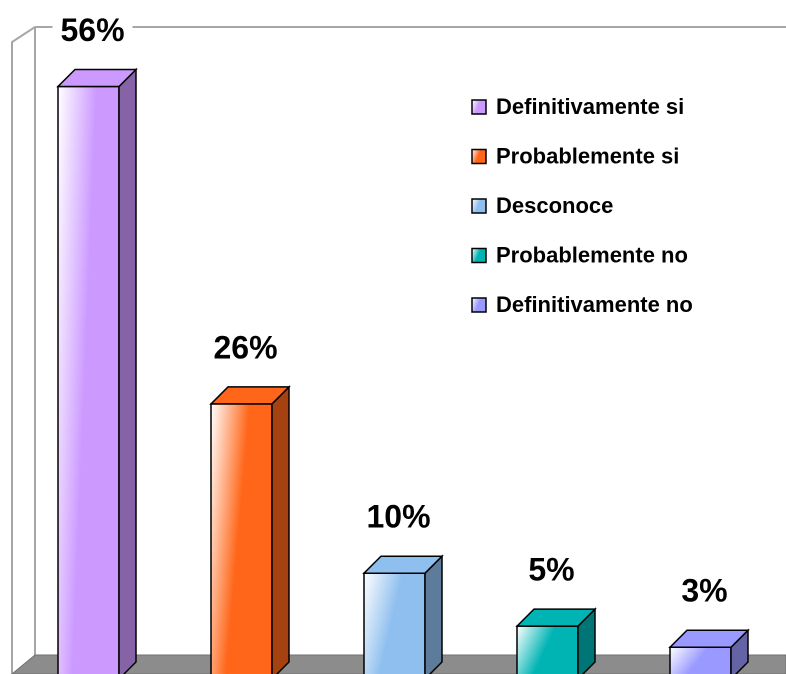  Describe the element at coordinates (704, 591) in the screenshot. I see `value-label: 3%` at that location.